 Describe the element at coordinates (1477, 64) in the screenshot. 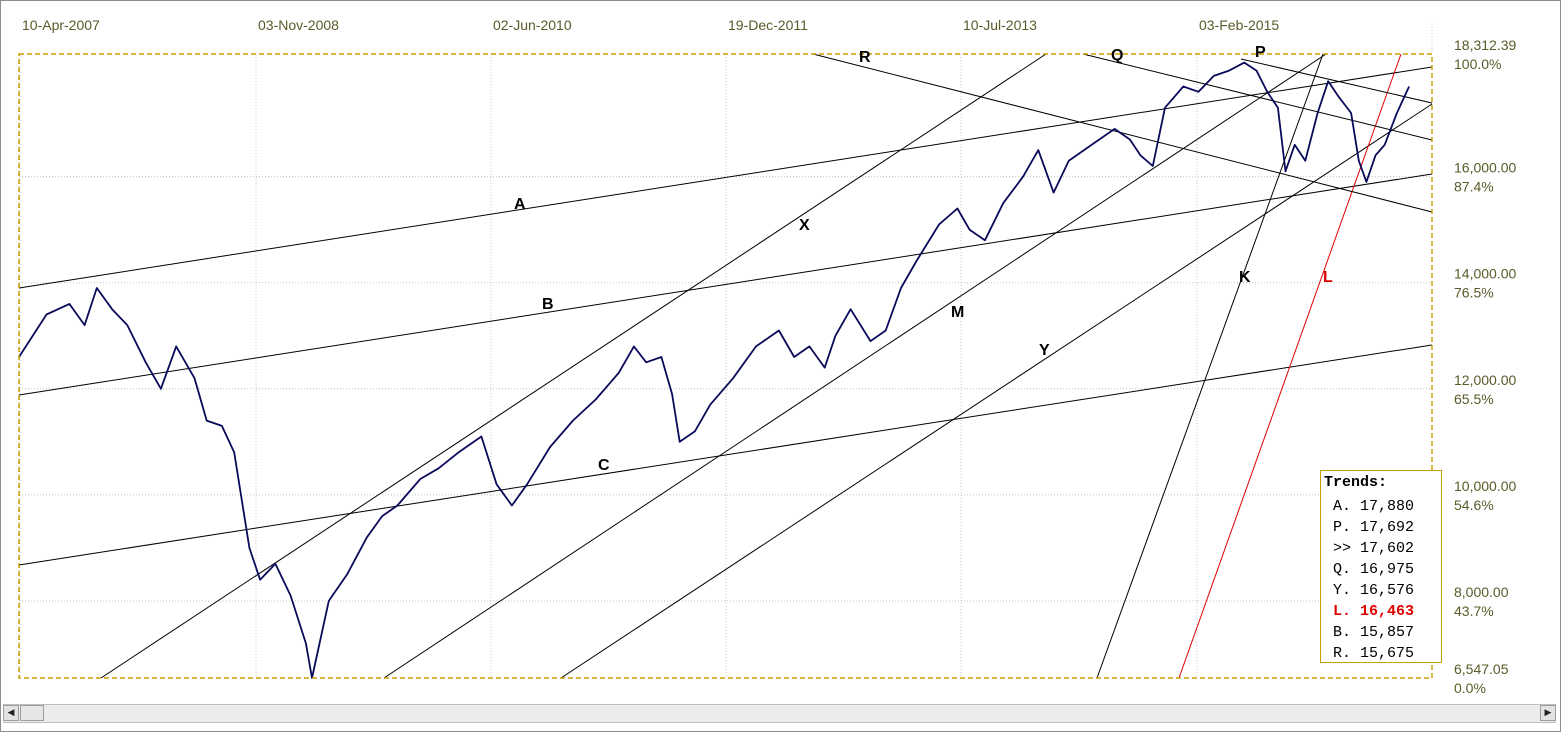

I see `y-tick-percent: 100.0%` at that location.